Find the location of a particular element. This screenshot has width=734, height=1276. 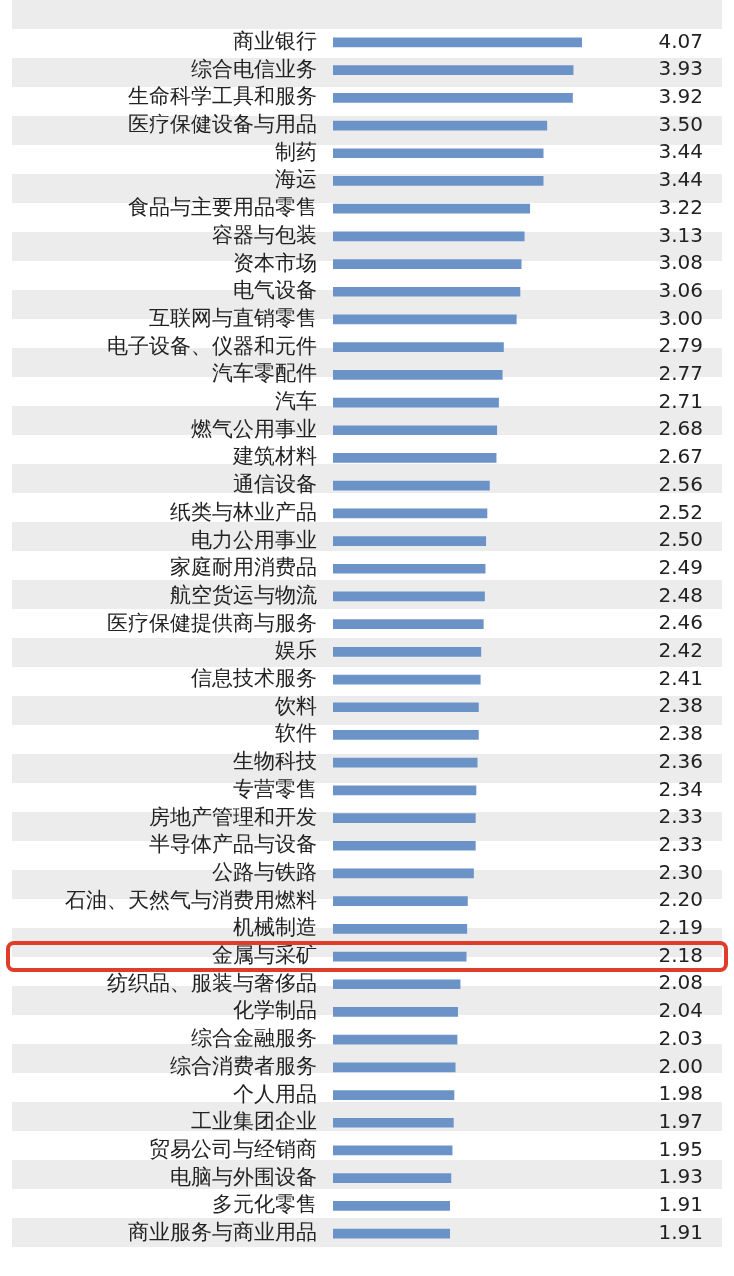

data-label: 2.56 is located at coordinates (680, 483).